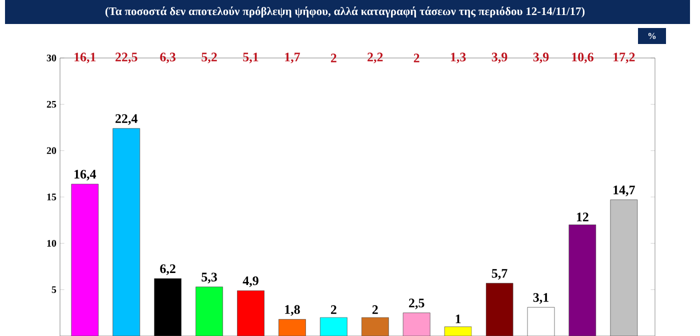 The image size is (700, 336). Describe the element at coordinates (458, 58) in the screenshot. I see `annotation: 1,3` at that location.